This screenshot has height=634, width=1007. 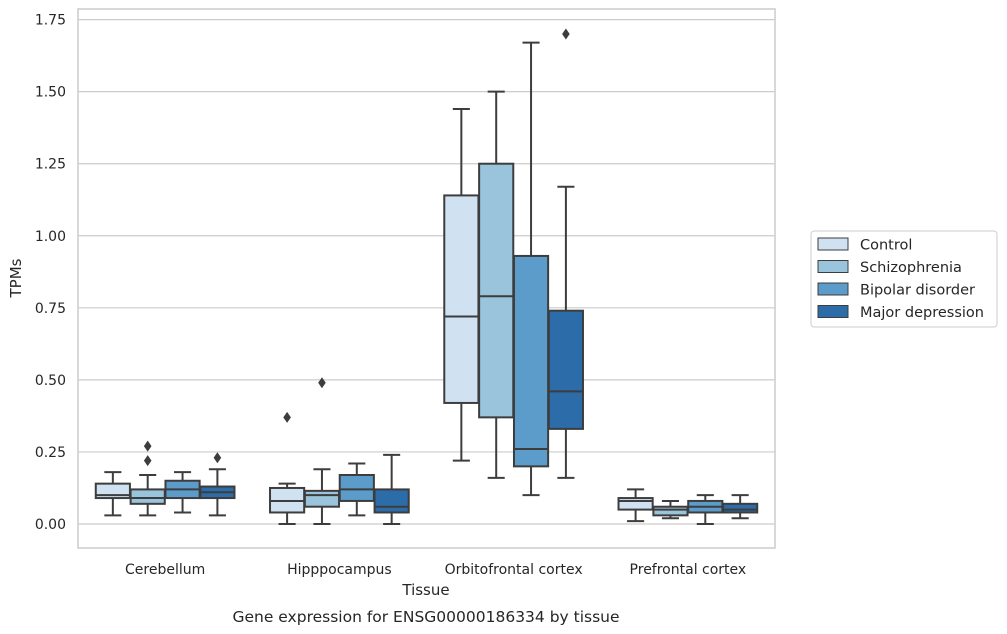 I want to click on y-axis-tick-labels: 0.00 0.25 0.50 0.75 1.00 1.25 1.50 1.75, so click(x=50, y=273).